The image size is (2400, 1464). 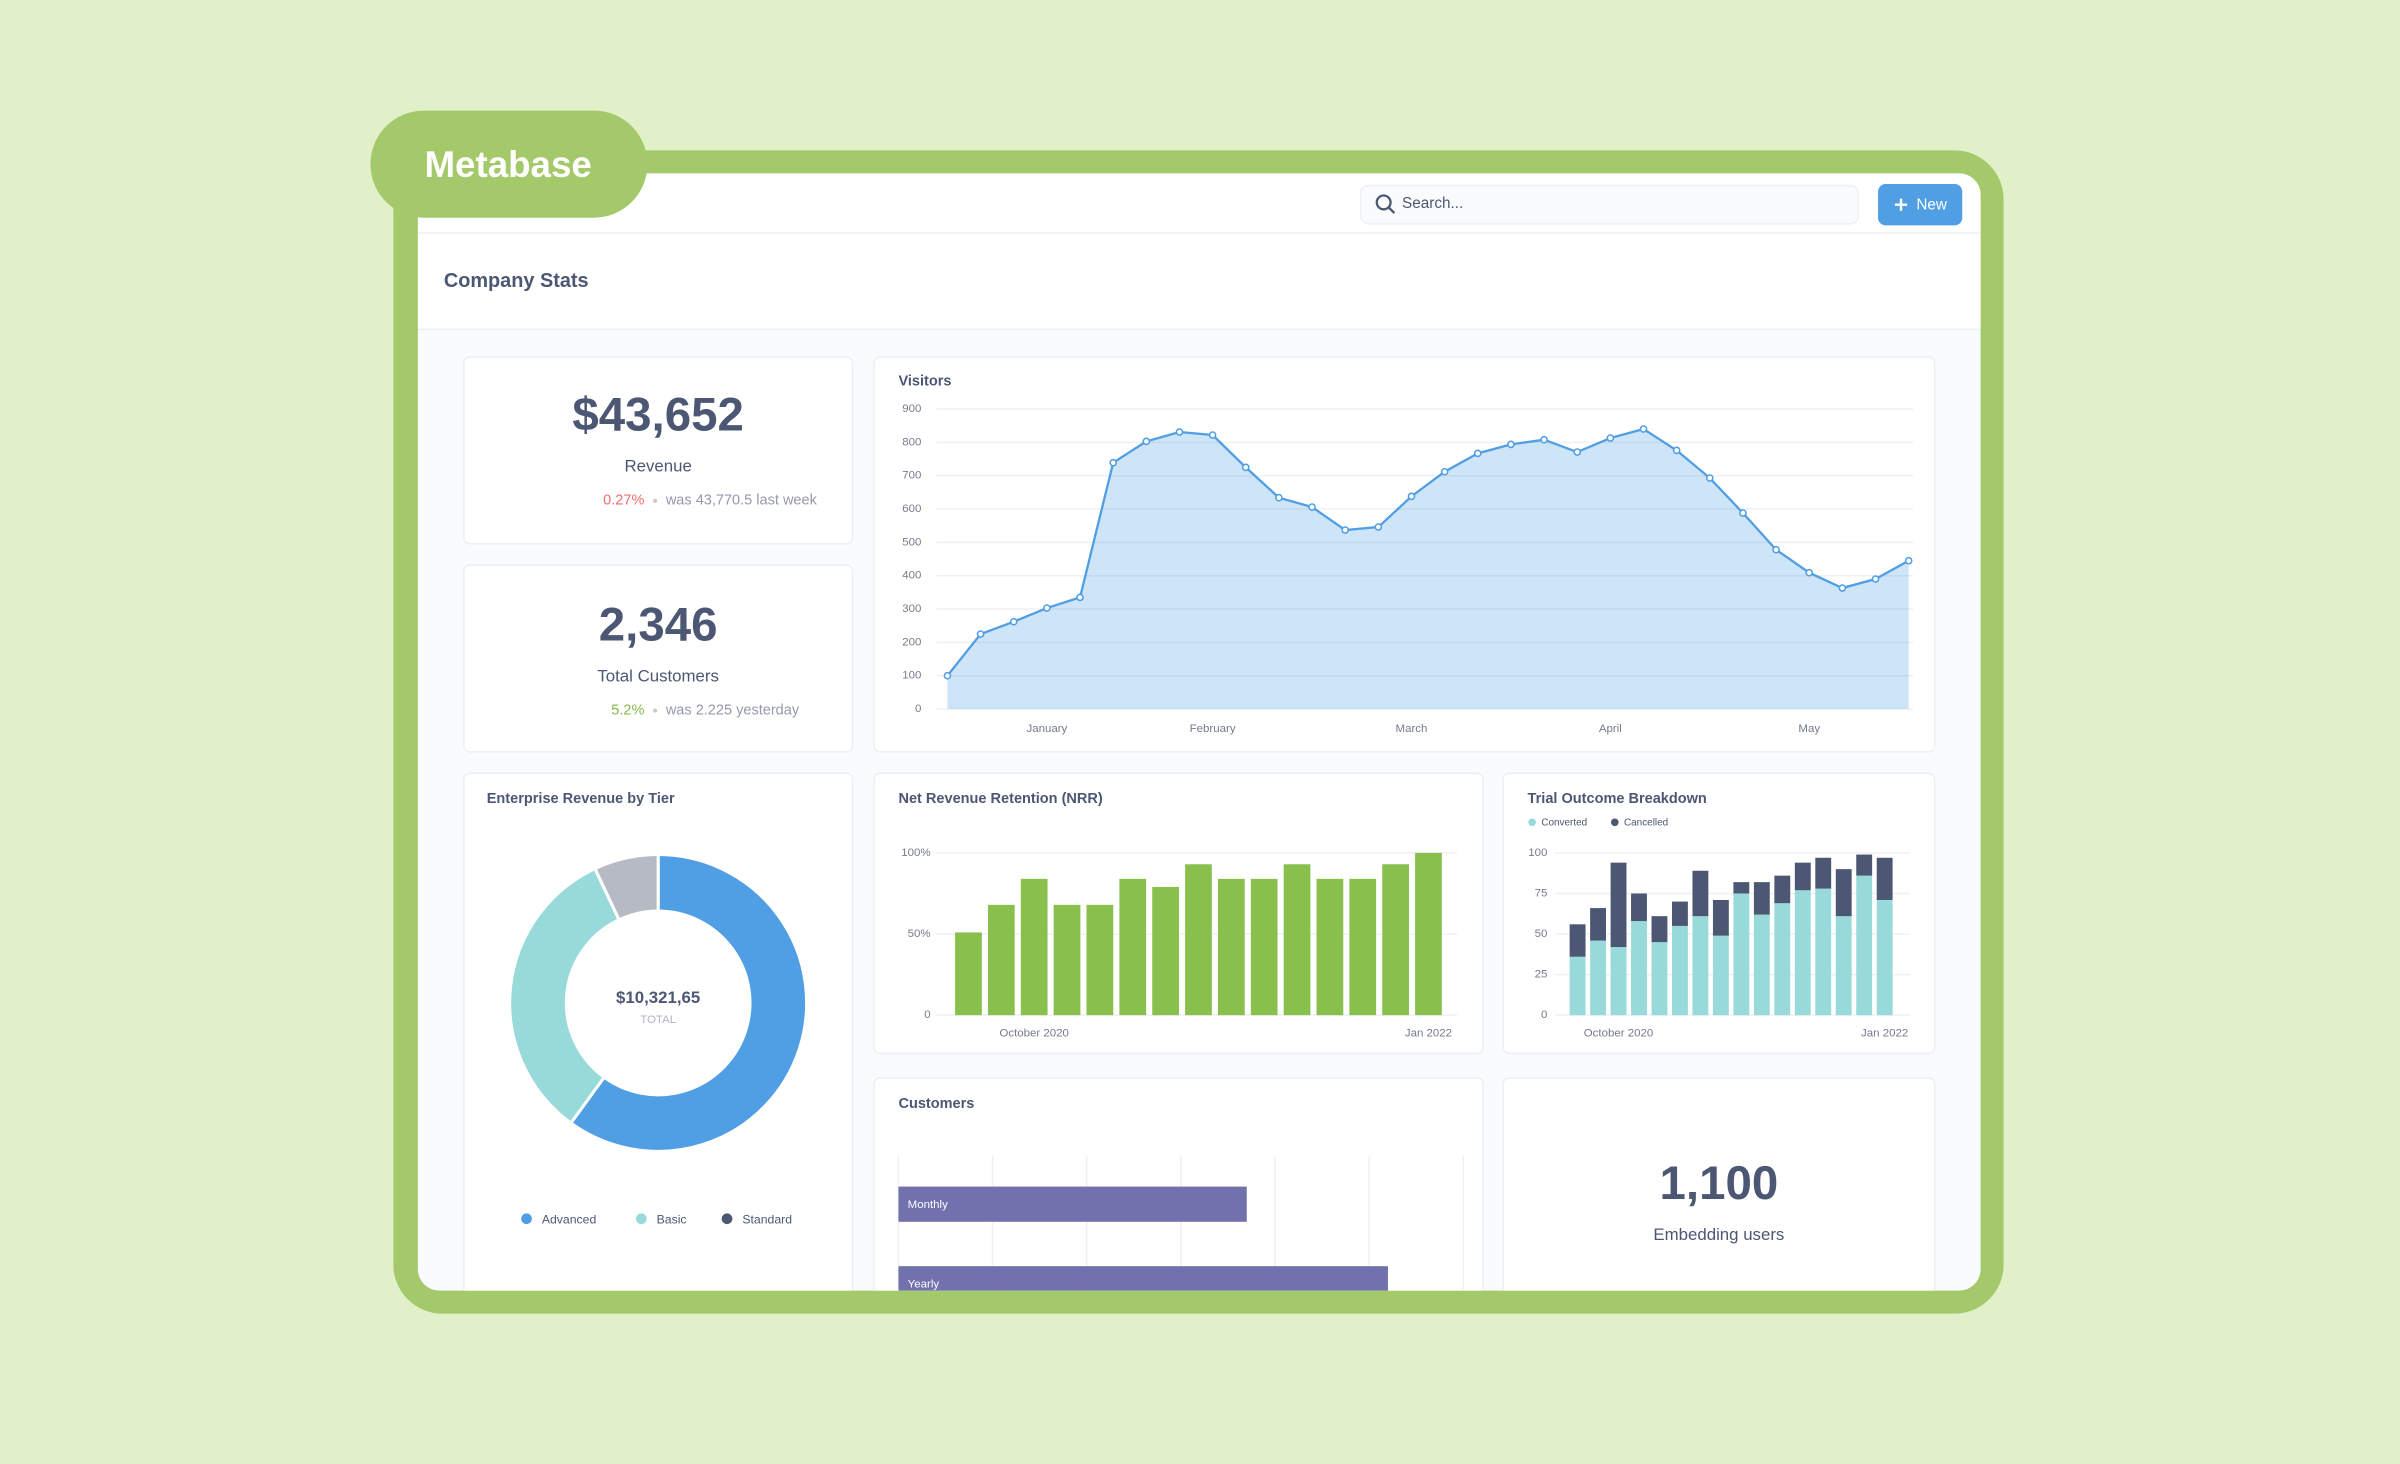 I want to click on y-tick-label: 25, so click(x=1541, y=975).